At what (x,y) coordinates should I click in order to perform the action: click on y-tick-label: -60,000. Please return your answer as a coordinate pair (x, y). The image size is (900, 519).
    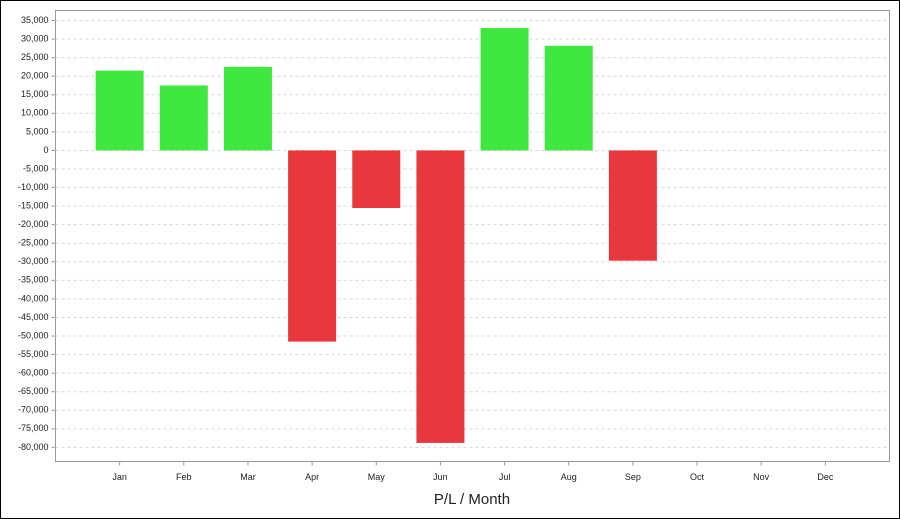
    Looking at the image, I should click on (33, 373).